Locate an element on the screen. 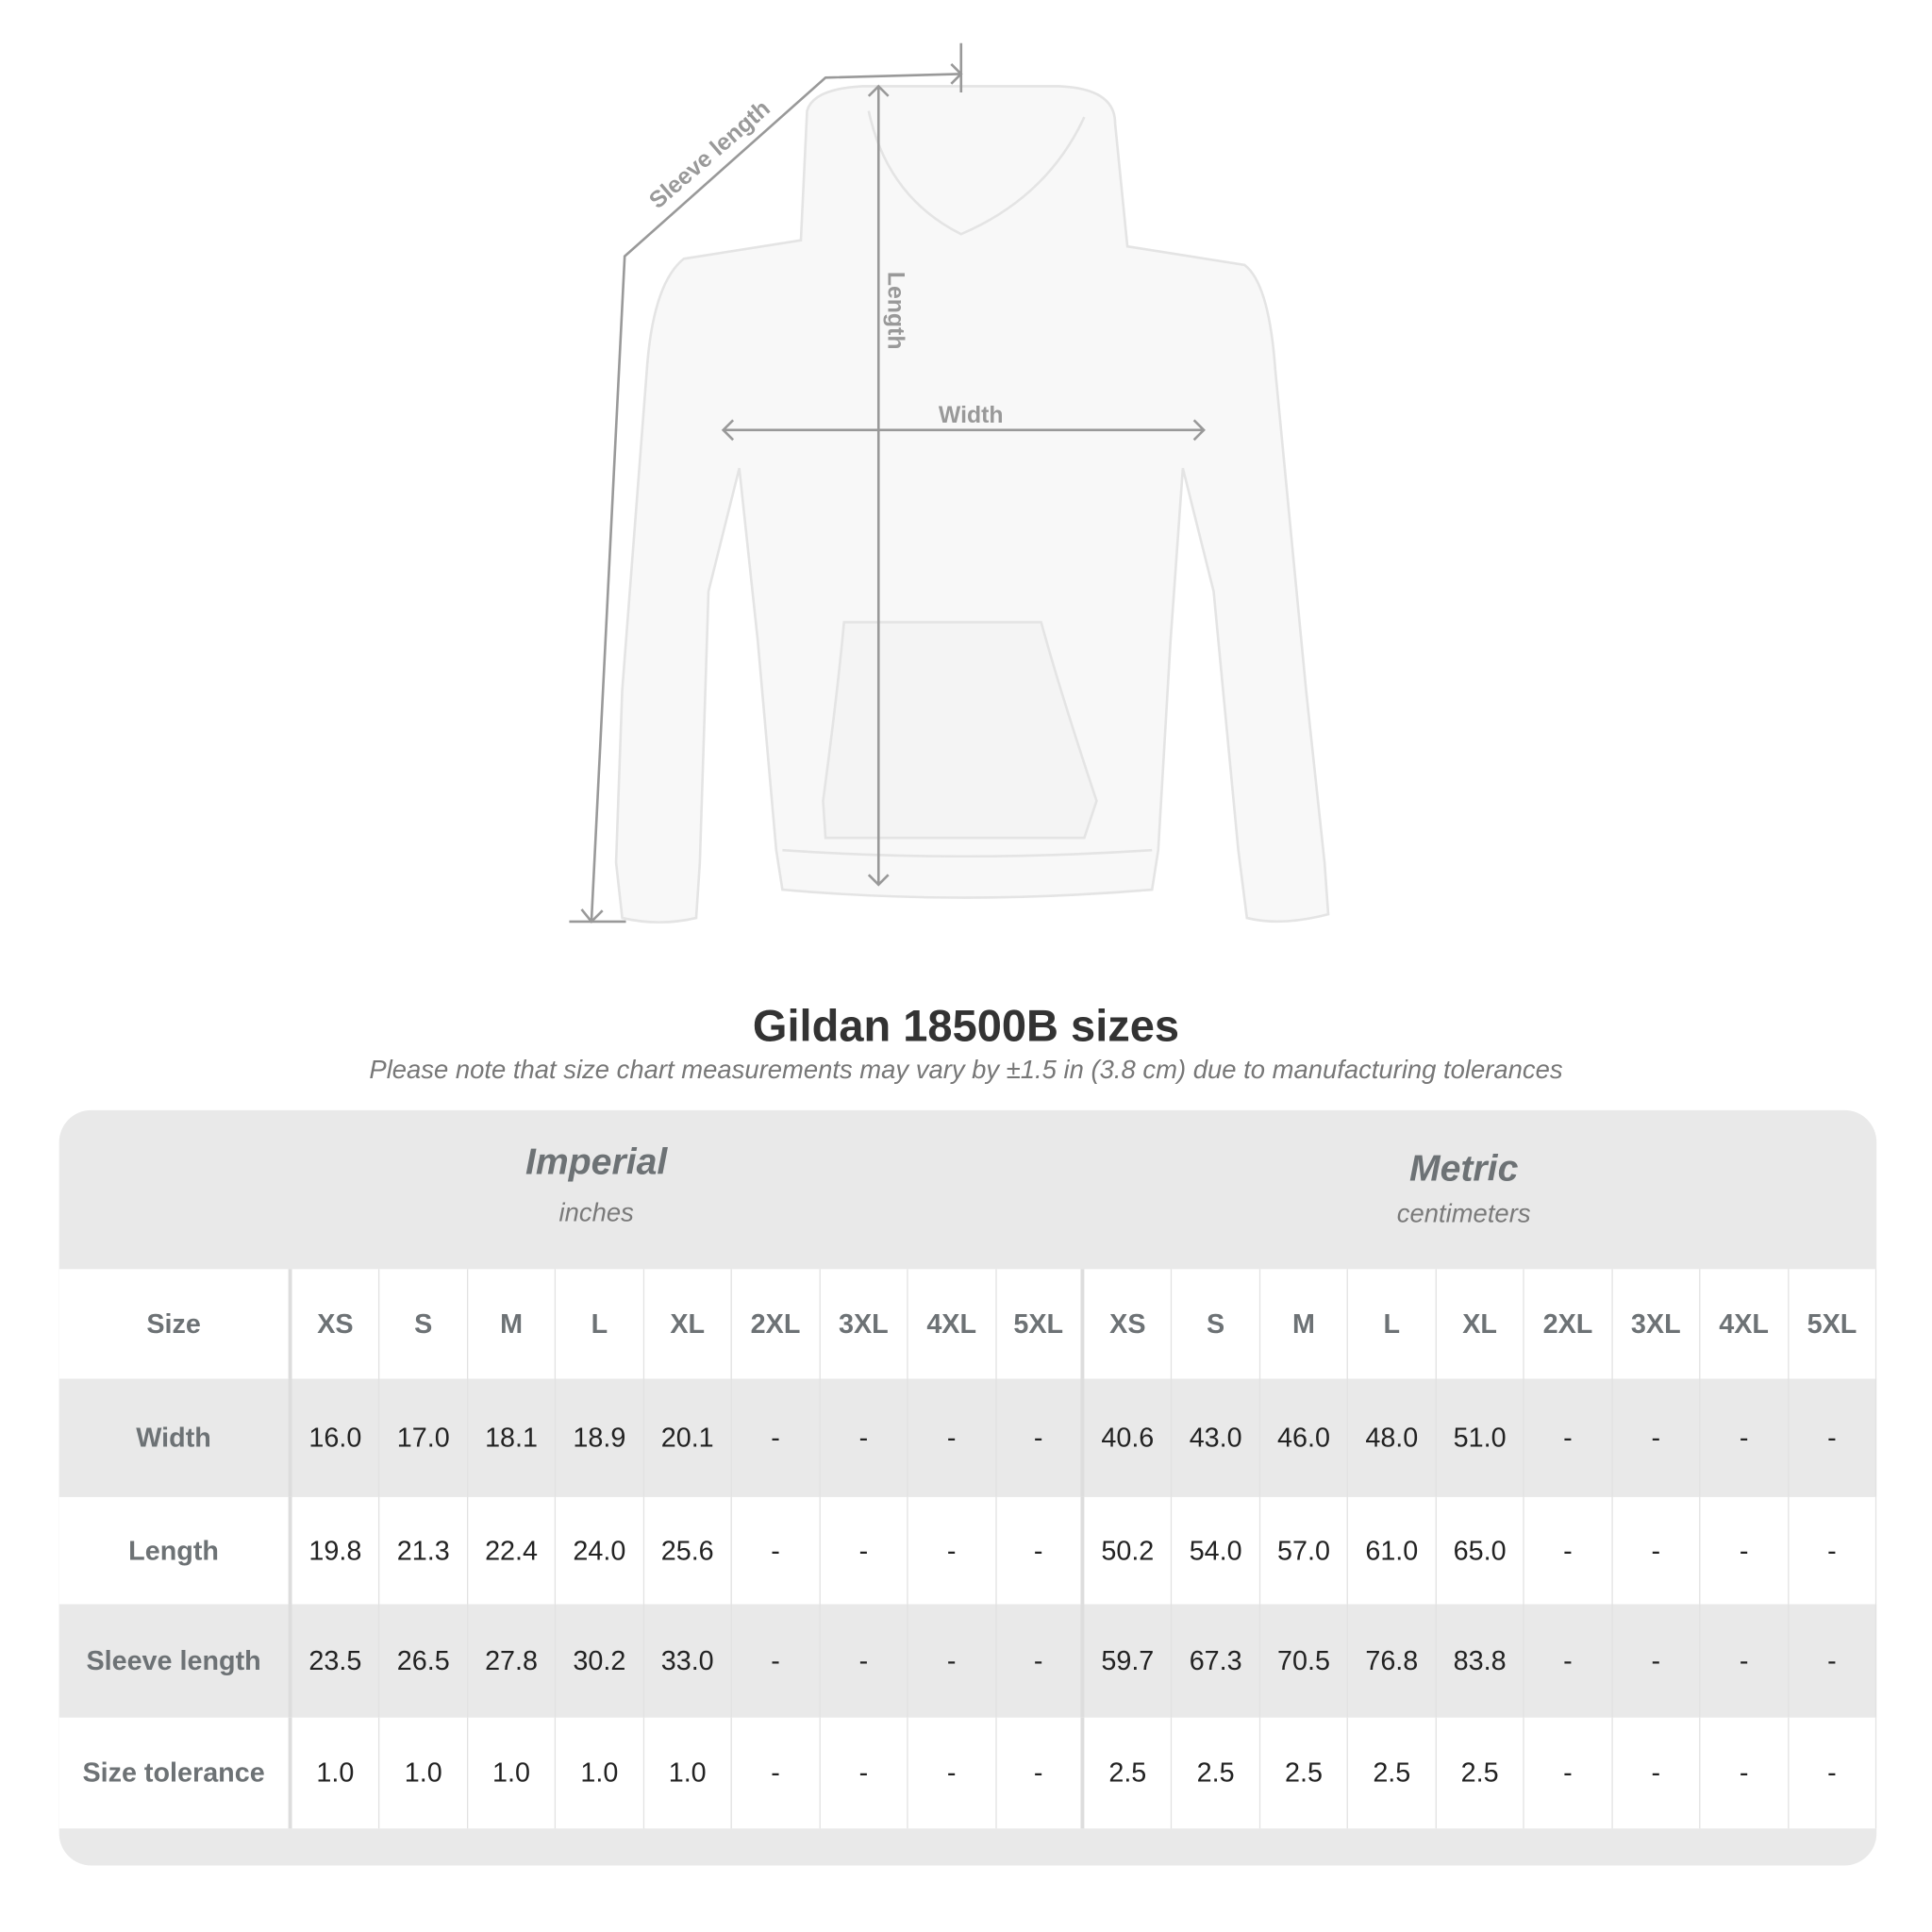  value-cell: 59.7 is located at coordinates (1128, 1661).